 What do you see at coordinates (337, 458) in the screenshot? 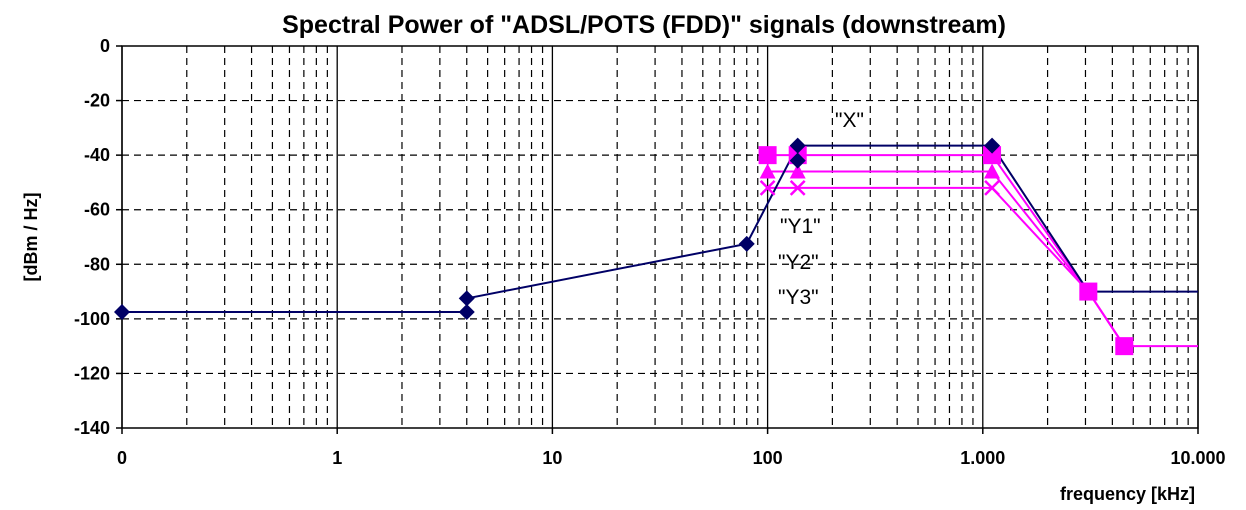
I see `x-tick-label: 1` at bounding box center [337, 458].